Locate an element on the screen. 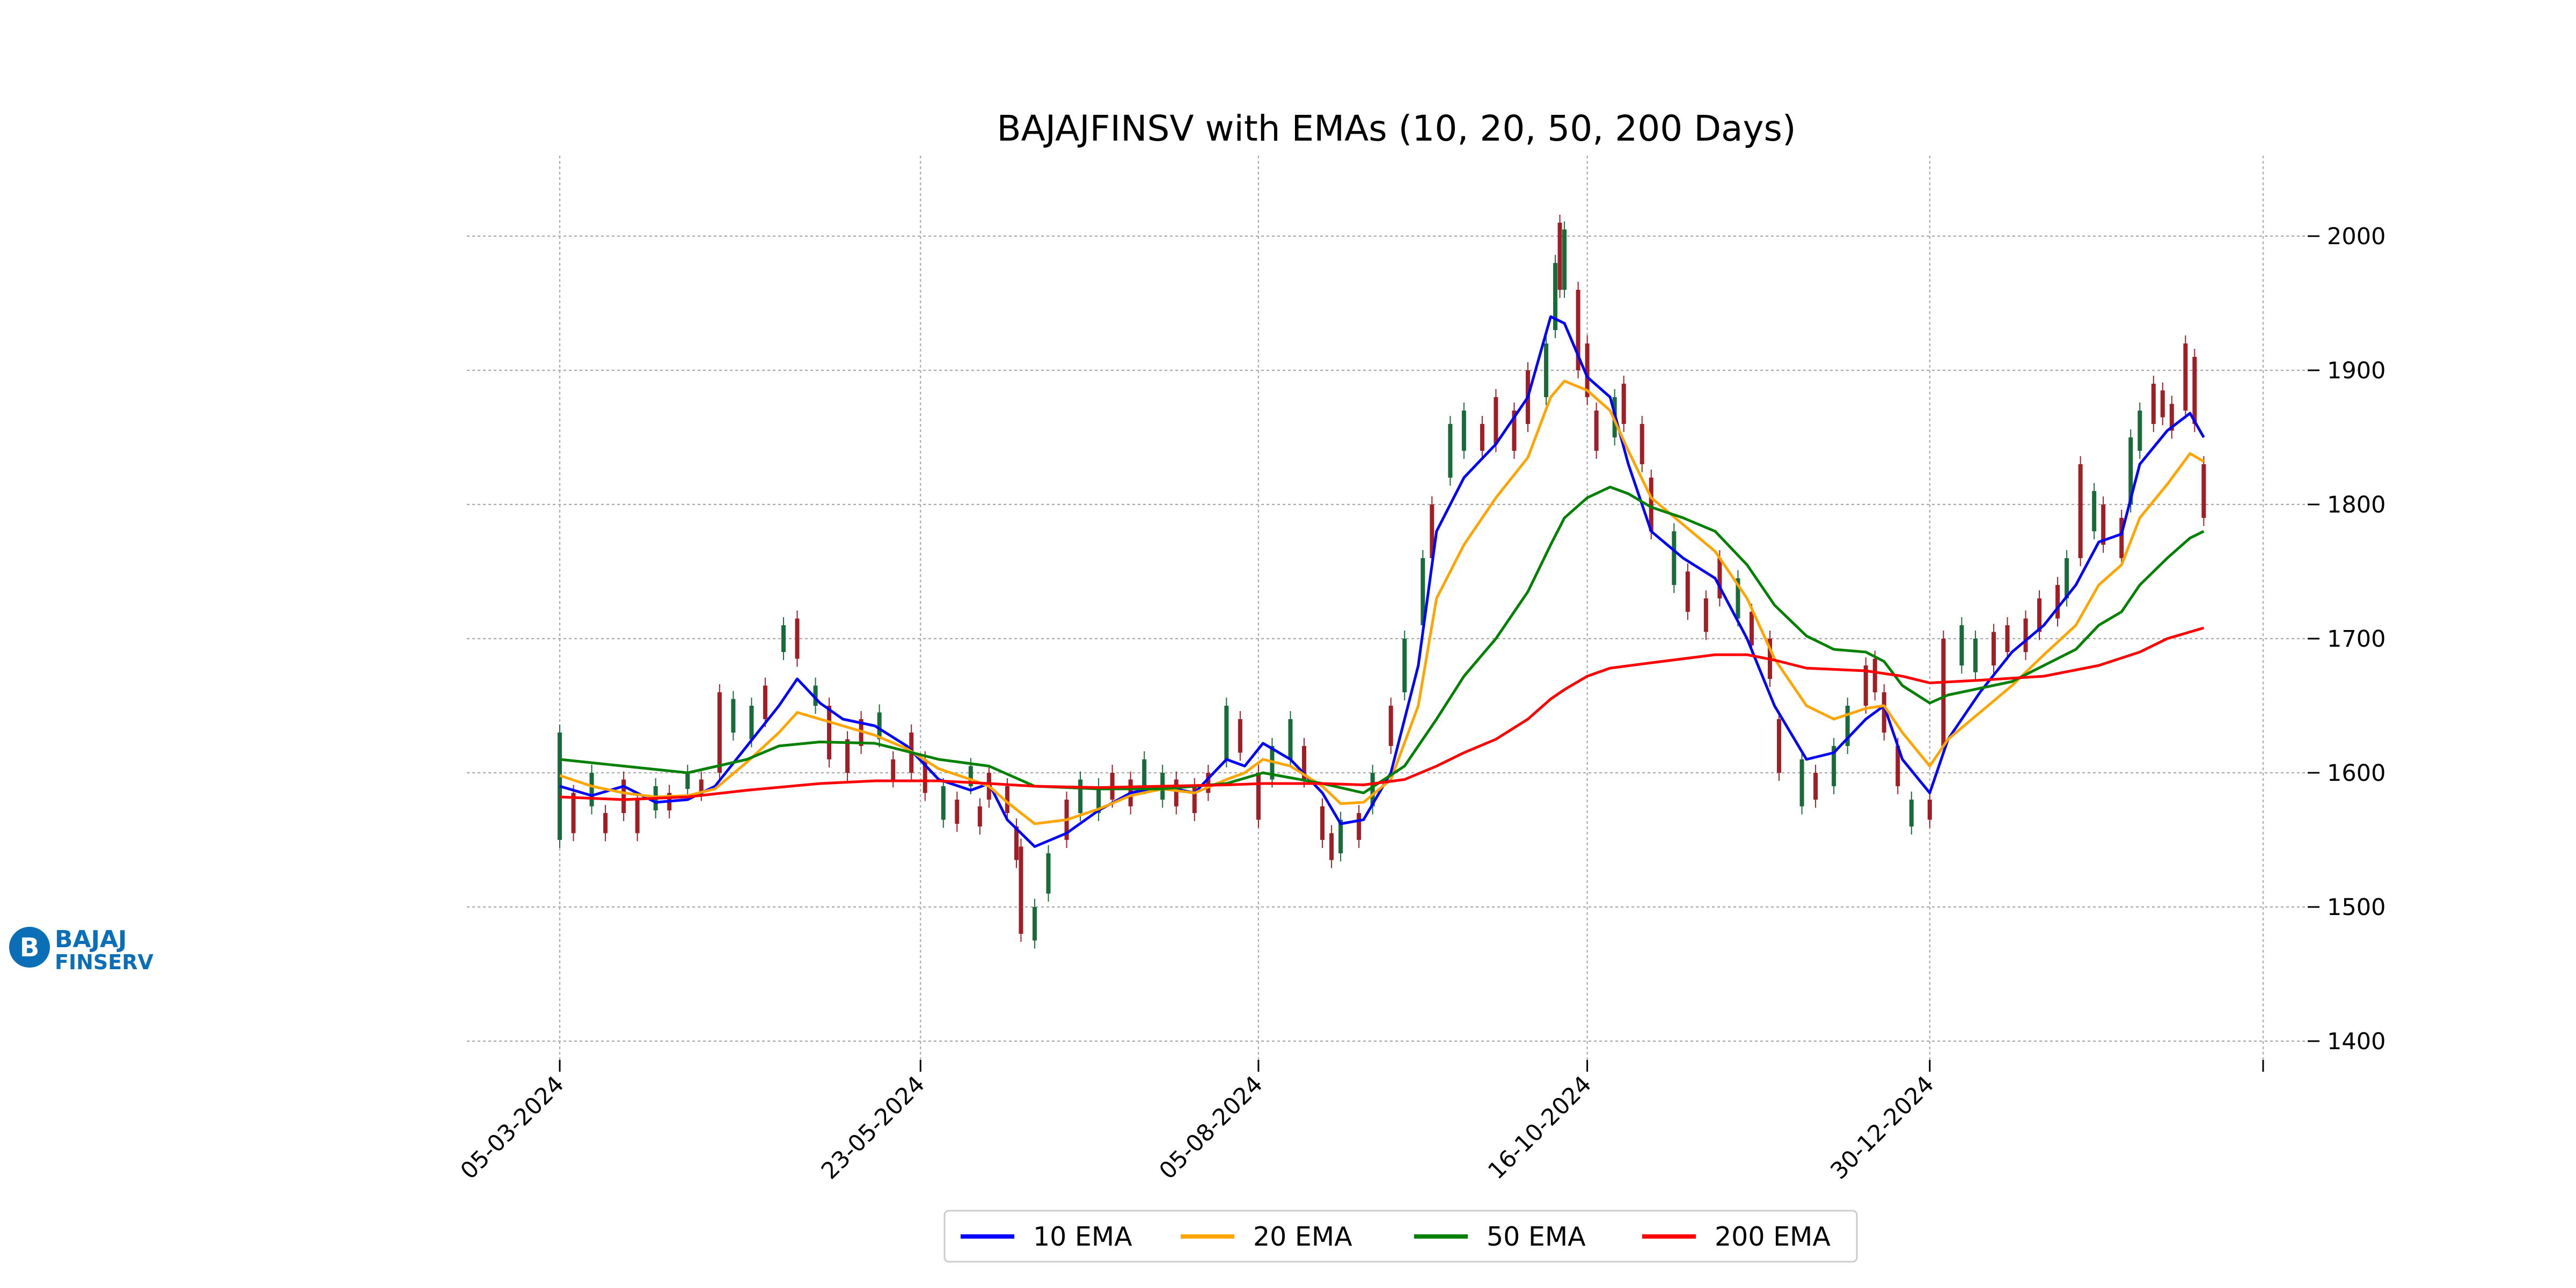 The width and height of the screenshot is (2576, 1288). logo-emblem-letter: B is located at coordinates (30, 948).